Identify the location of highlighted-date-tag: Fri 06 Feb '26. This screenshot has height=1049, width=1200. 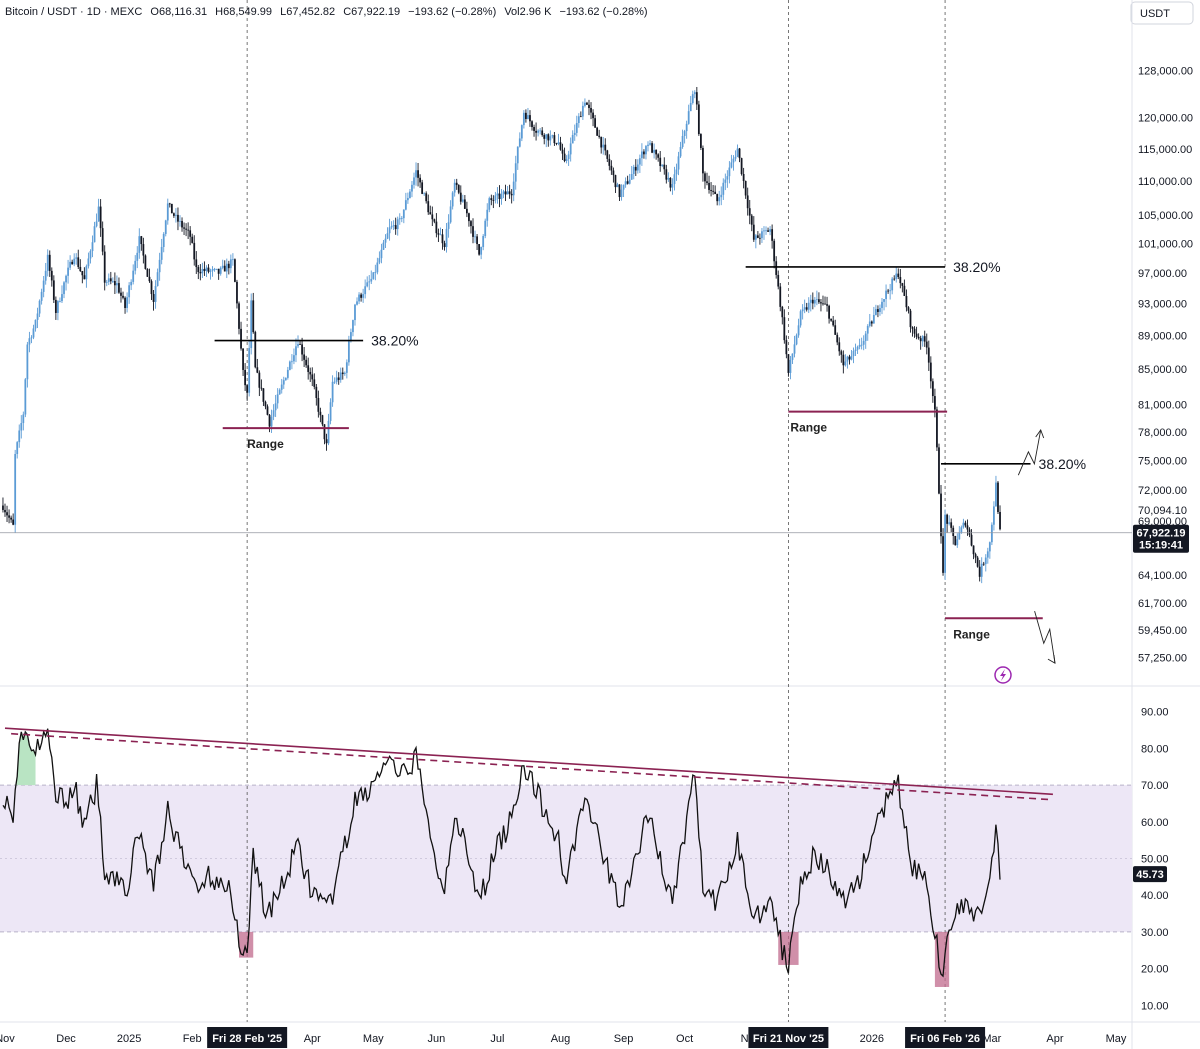
(945, 1037).